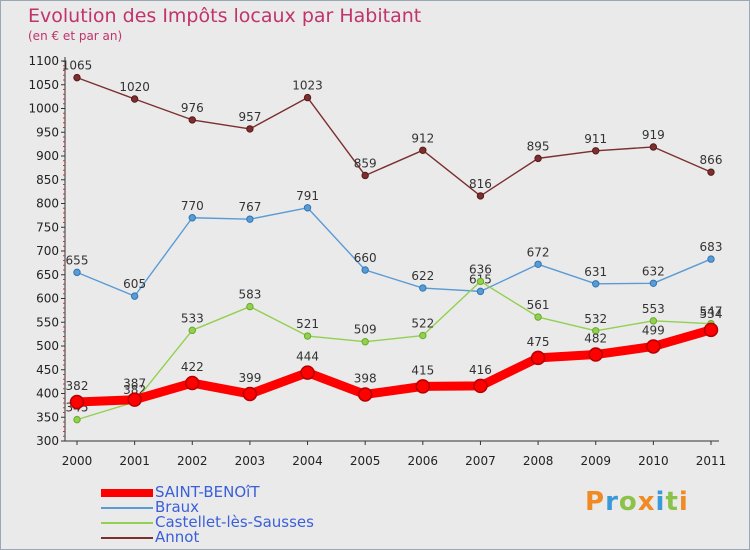  What do you see at coordinates (47, 370) in the screenshot?
I see `y-tick-label: 450` at bounding box center [47, 370].